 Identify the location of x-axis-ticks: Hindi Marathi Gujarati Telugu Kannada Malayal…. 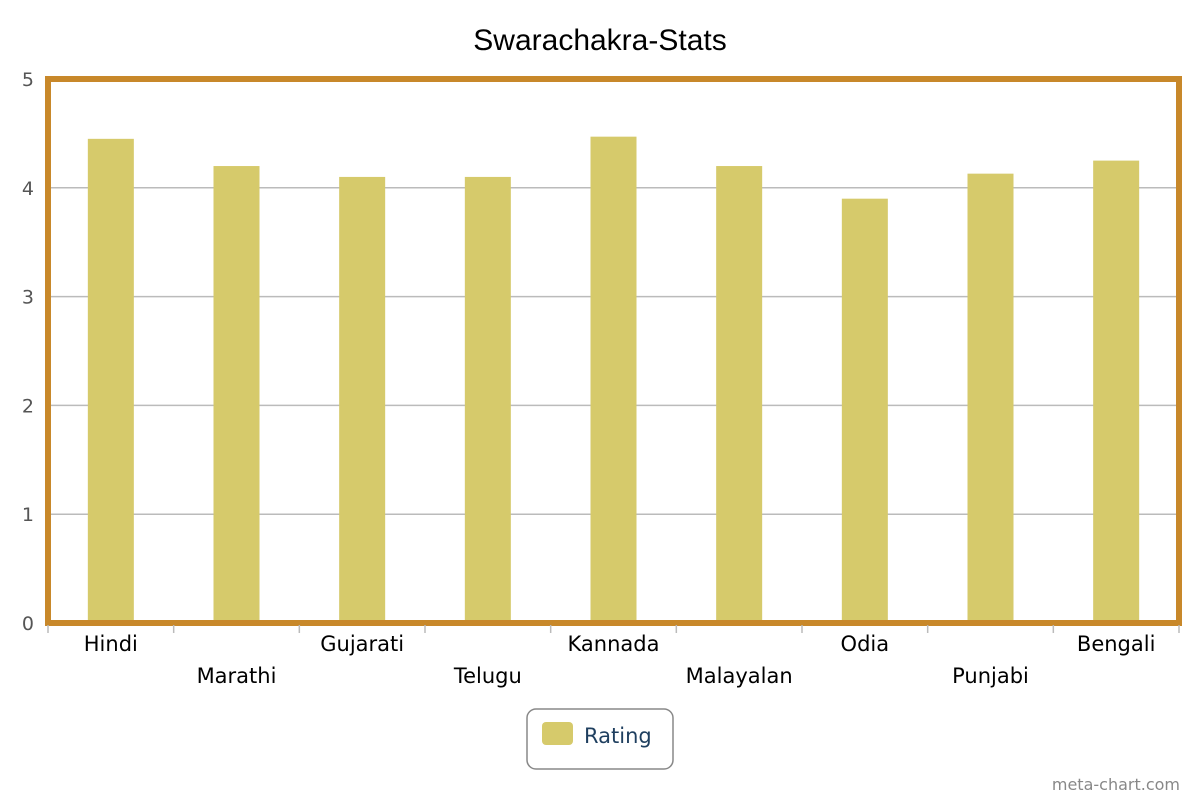
(613, 656).